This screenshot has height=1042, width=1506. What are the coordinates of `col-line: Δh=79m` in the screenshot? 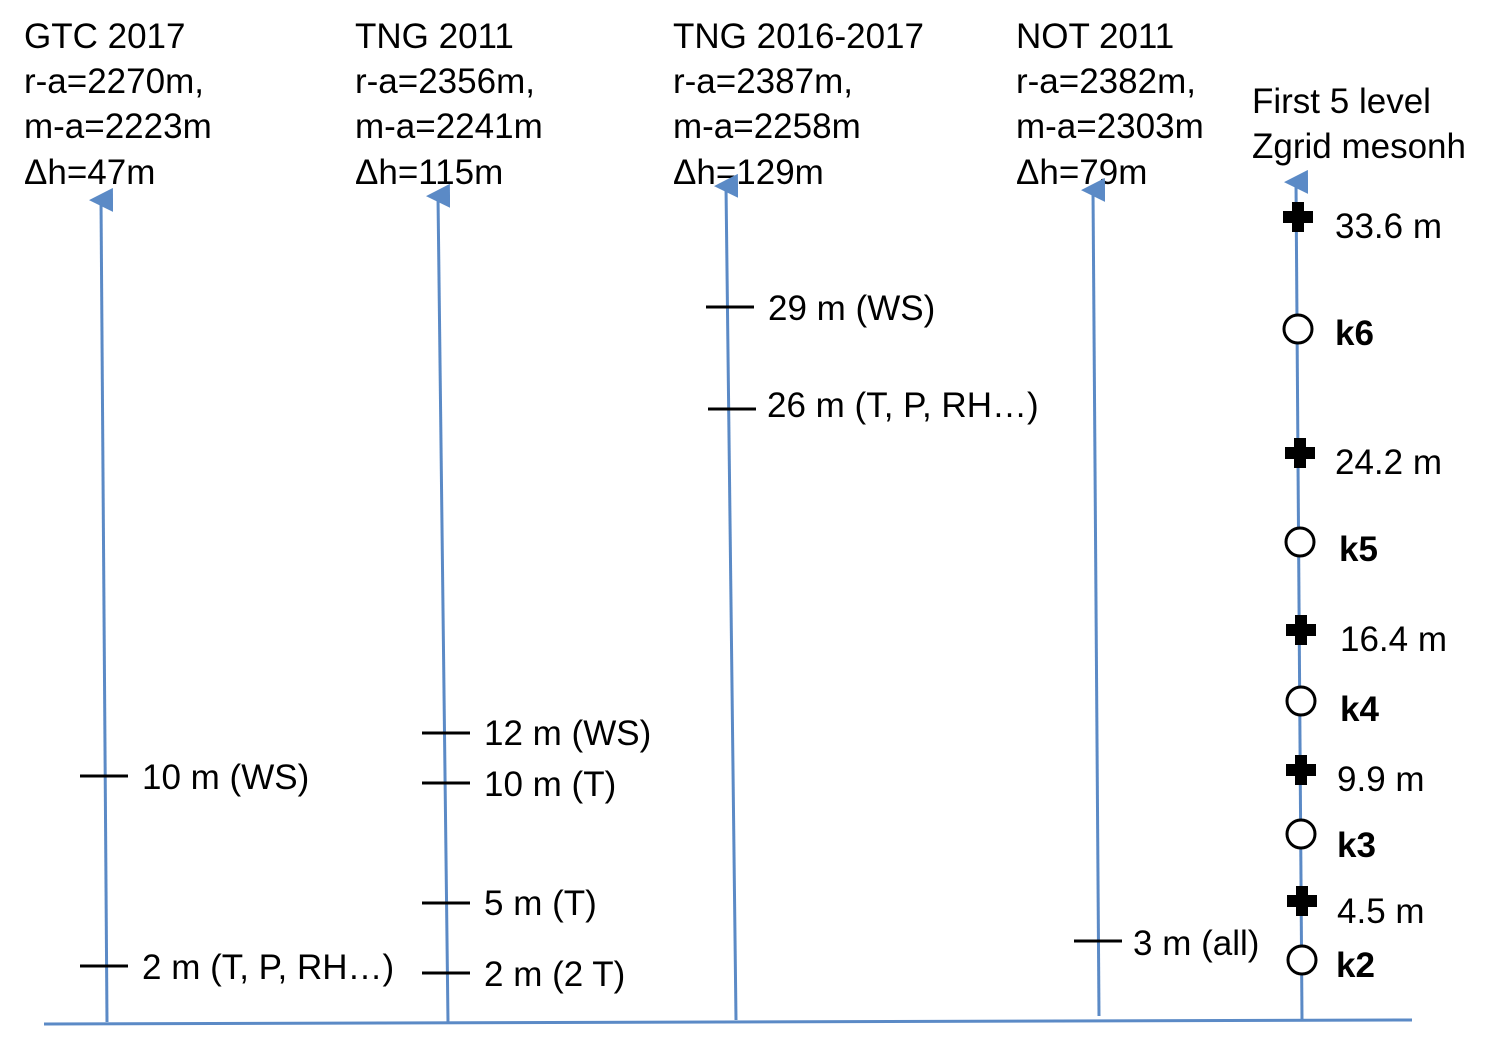 It's located at (1081, 172).